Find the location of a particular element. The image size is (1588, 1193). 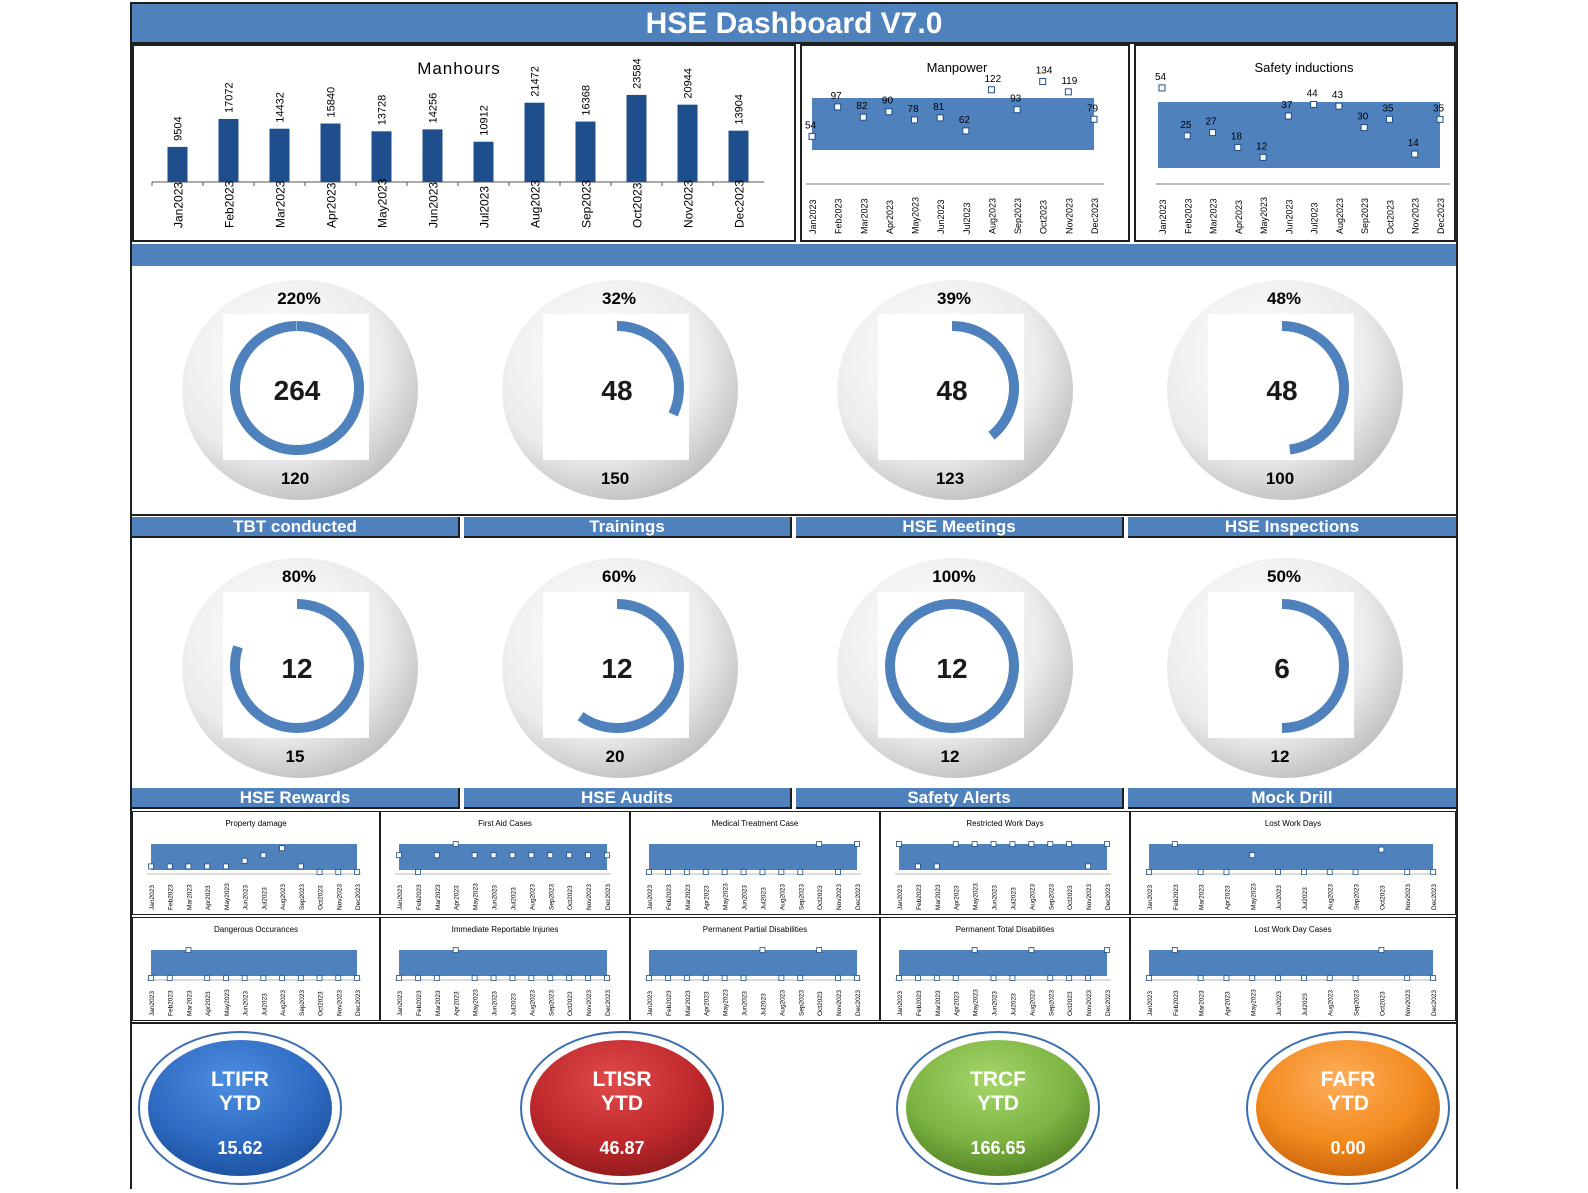

gauge-value: 6 is located at coordinates (1282, 668).